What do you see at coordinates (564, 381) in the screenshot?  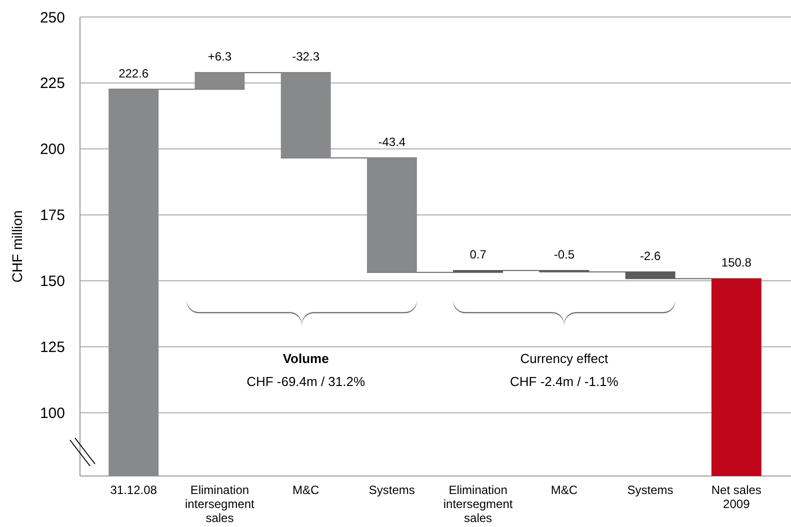 I see `annotation: CHF -2.4m / -1.1%` at bounding box center [564, 381].